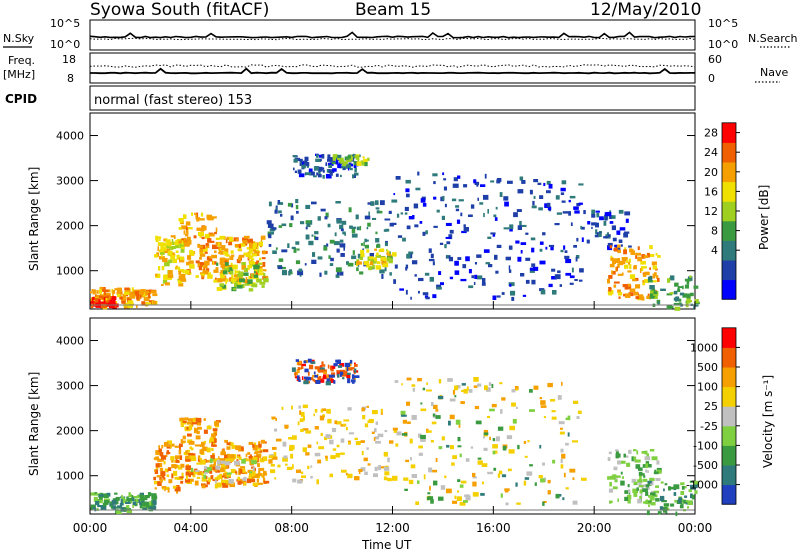  Describe the element at coordinates (70, 271) in the screenshot. I see `y-tick-label: 1000` at that location.